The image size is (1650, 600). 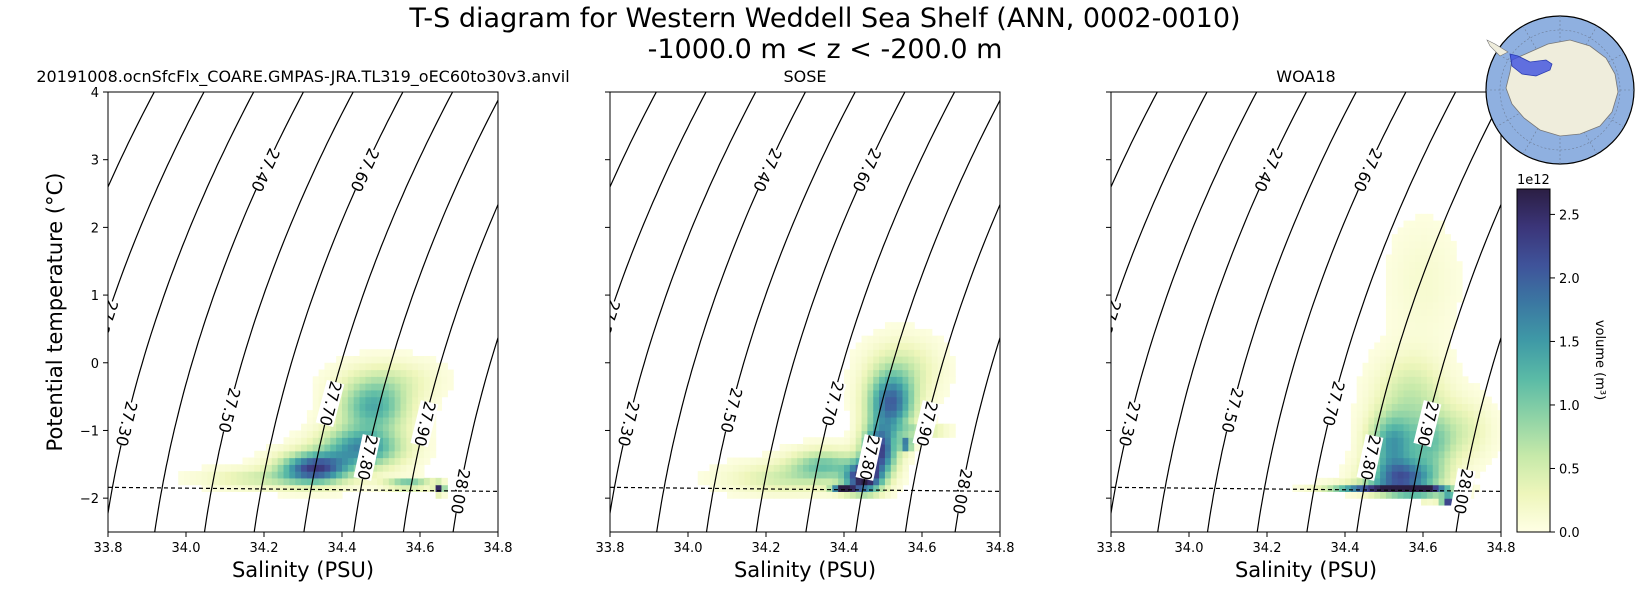 What do you see at coordinates (1569, 406) in the screenshot?
I see `colorbar-tick-label: 1.0` at bounding box center [1569, 406].